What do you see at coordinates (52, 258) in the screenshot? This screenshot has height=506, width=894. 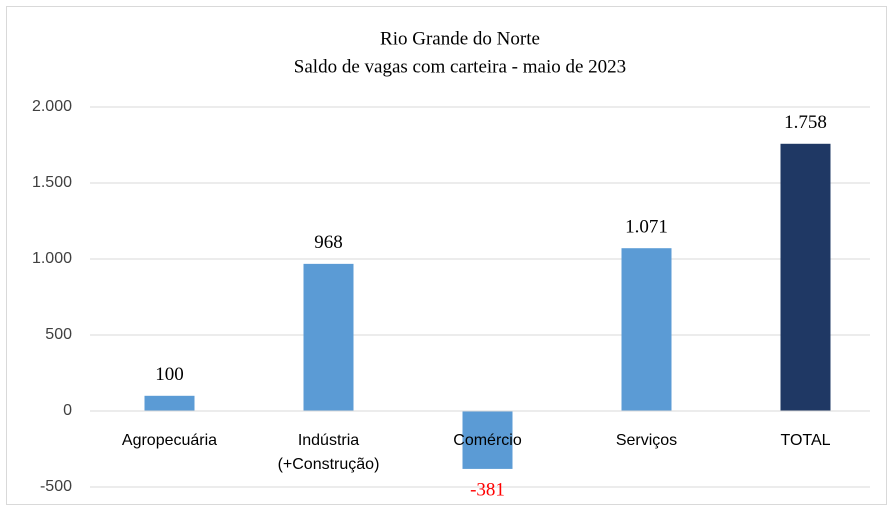 I see `y-tick-label: 1.000` at bounding box center [52, 258].